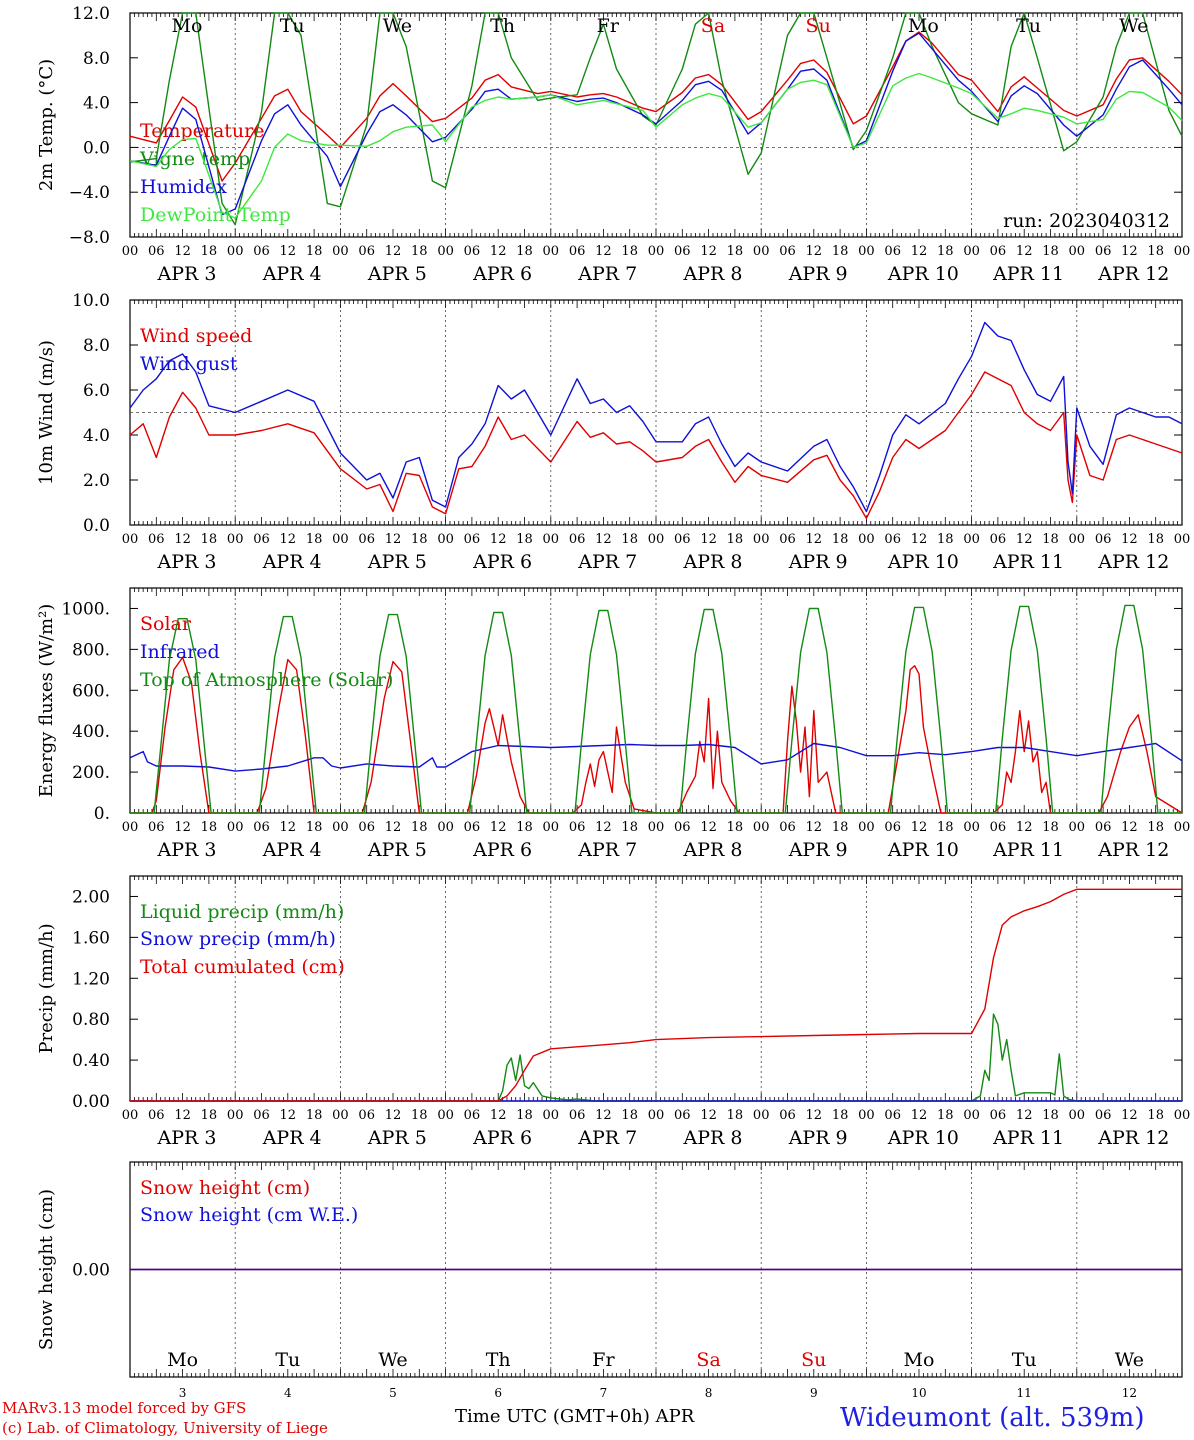  I want to click on day-number-label: 6, so click(498, 1393).